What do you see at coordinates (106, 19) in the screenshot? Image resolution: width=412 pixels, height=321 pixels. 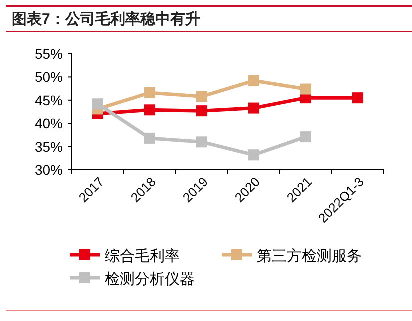 I see `chart-title: 图表7：公司毛利率稳中有升` at bounding box center [106, 19].